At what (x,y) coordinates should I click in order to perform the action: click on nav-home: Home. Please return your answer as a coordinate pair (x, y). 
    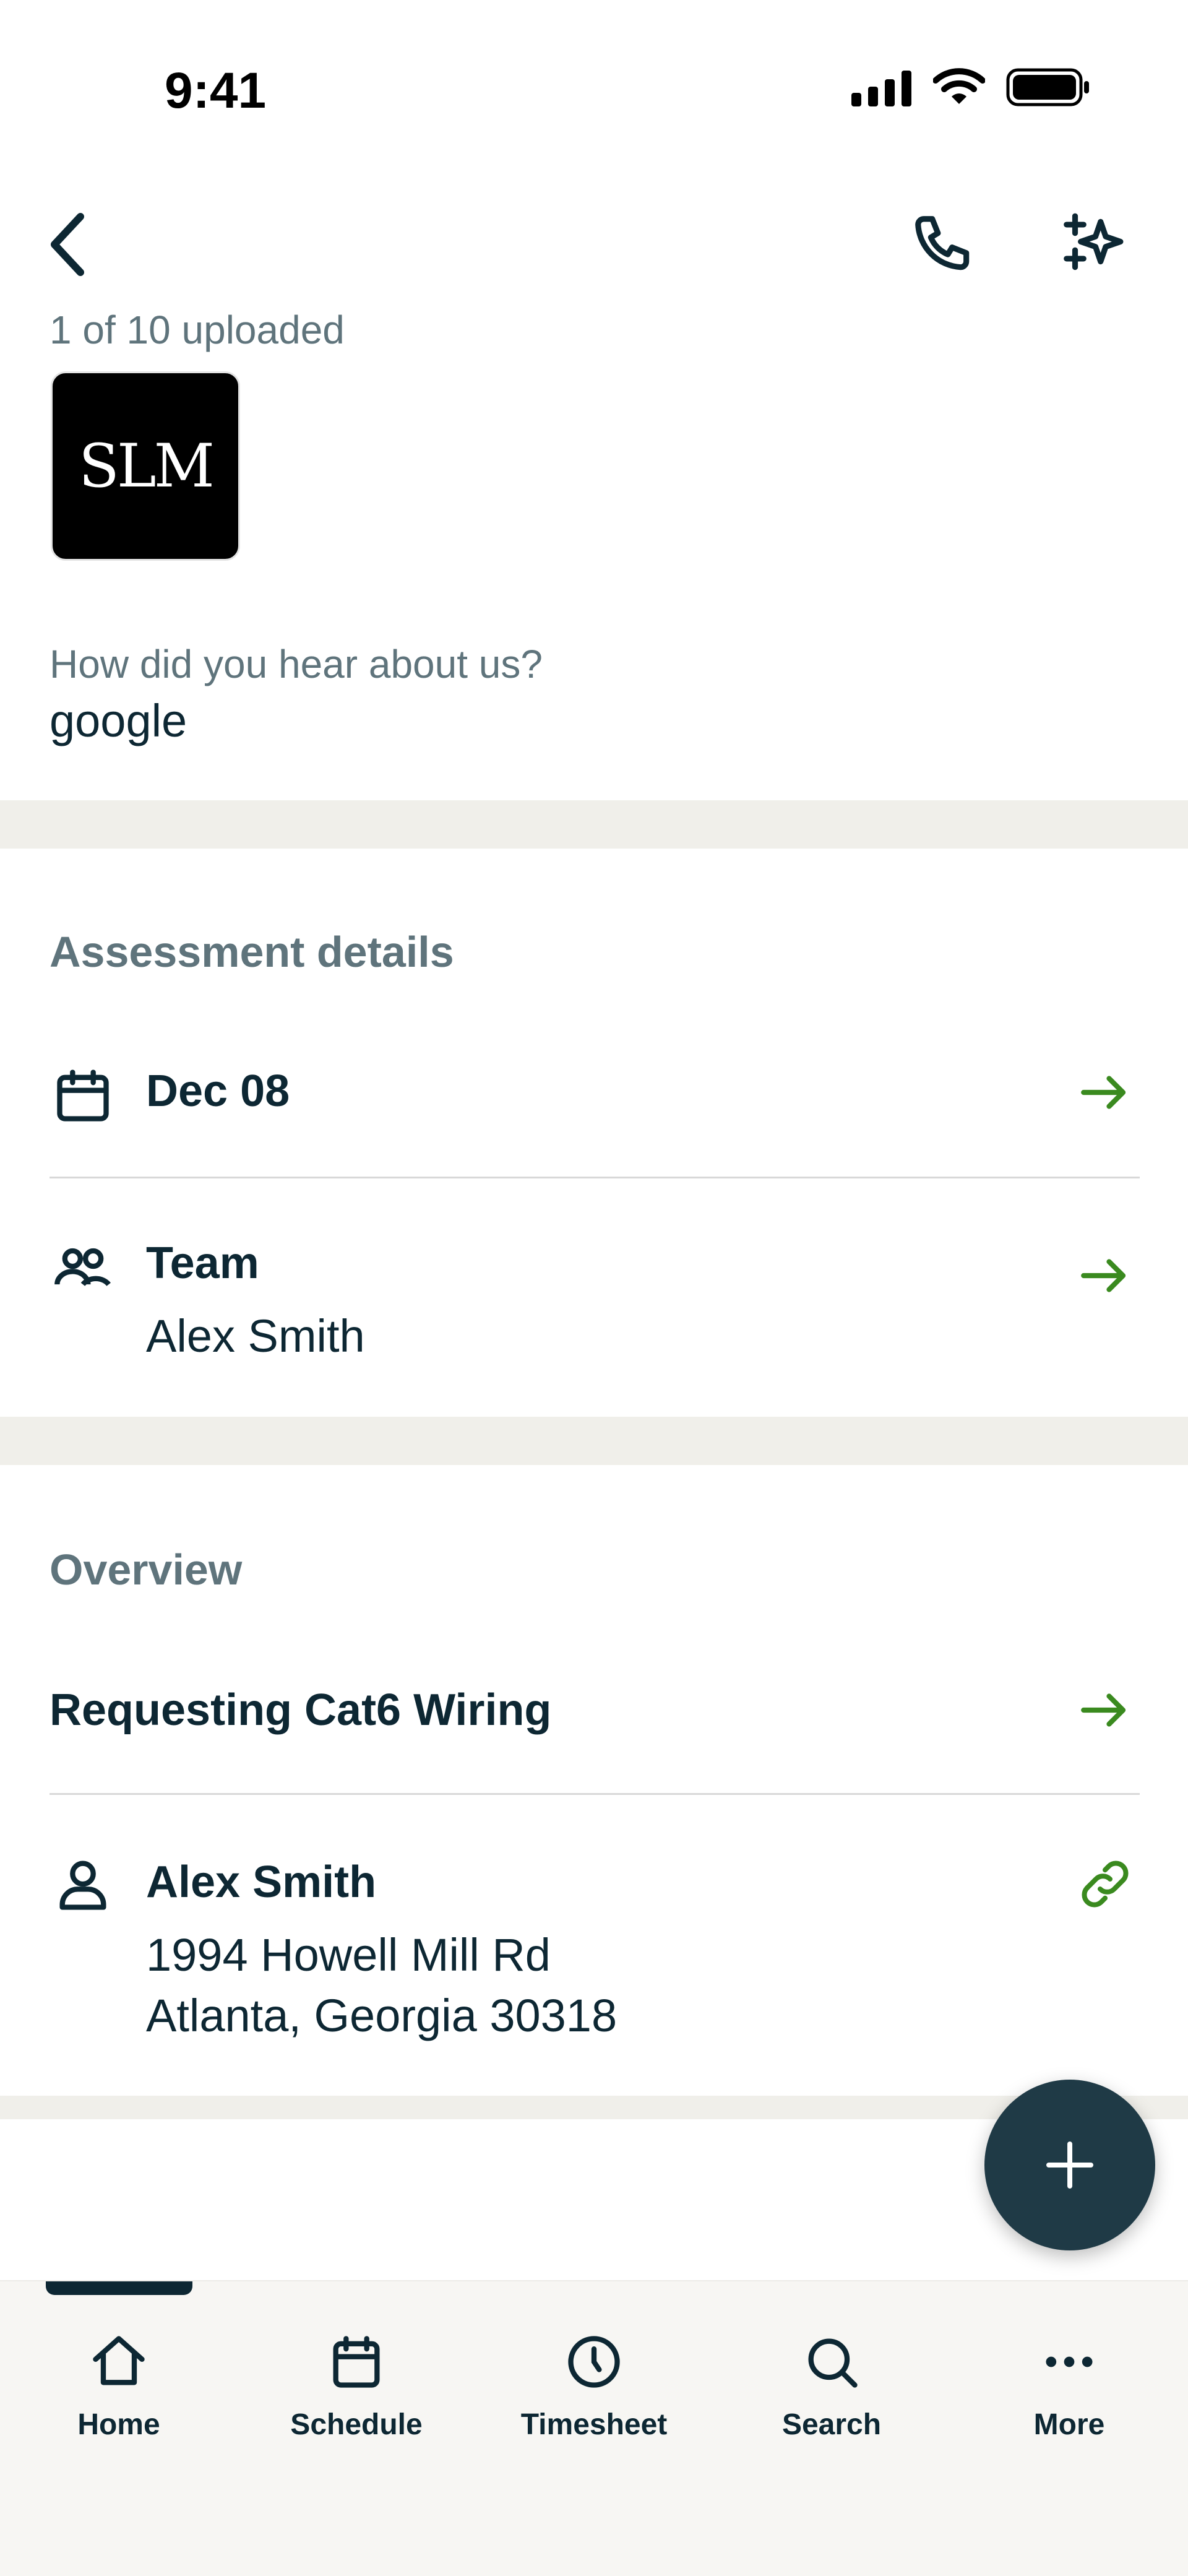
    Looking at the image, I should click on (118, 2386).